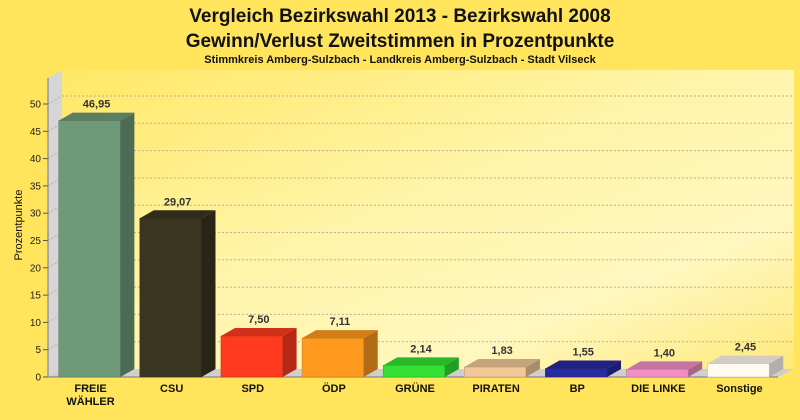 Image resolution: width=800 pixels, height=420 pixels. What do you see at coordinates (36, 268) in the screenshot?
I see `y-tick-label: 20` at bounding box center [36, 268].